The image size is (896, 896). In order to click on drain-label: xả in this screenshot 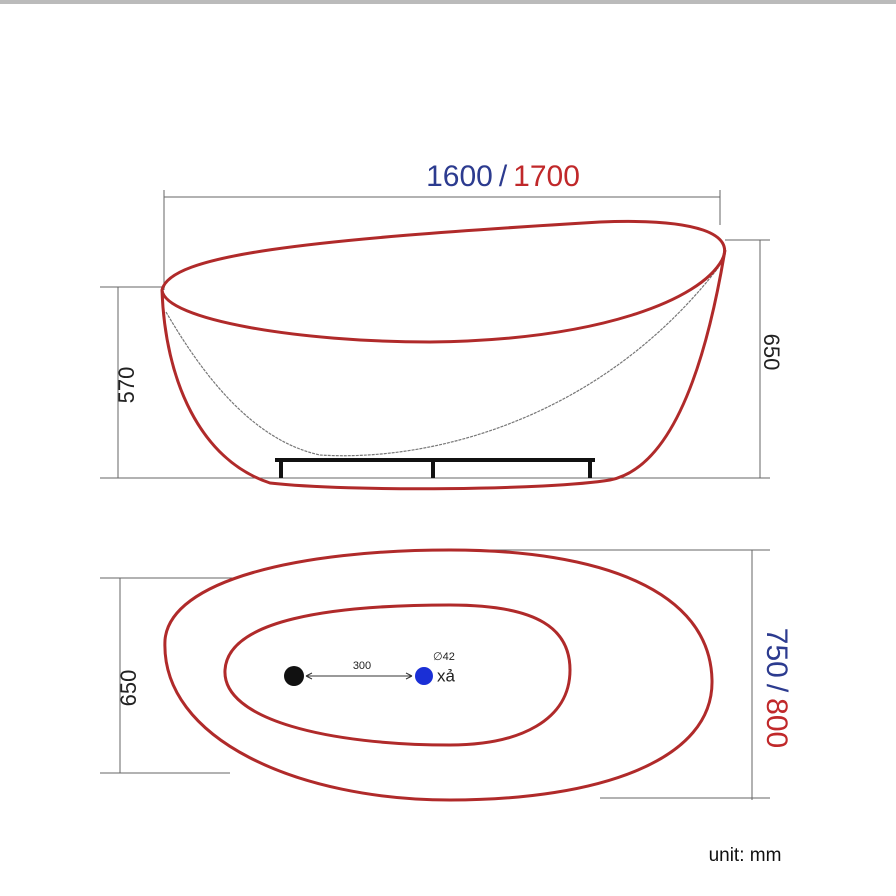, I will do `click(446, 675)`.